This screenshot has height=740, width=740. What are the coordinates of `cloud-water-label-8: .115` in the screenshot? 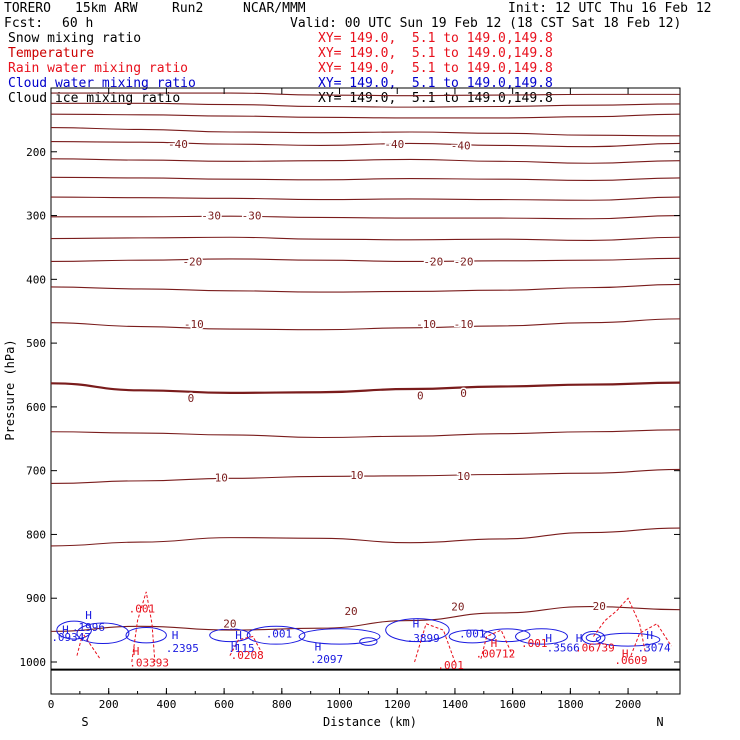 It's located at (241, 648).